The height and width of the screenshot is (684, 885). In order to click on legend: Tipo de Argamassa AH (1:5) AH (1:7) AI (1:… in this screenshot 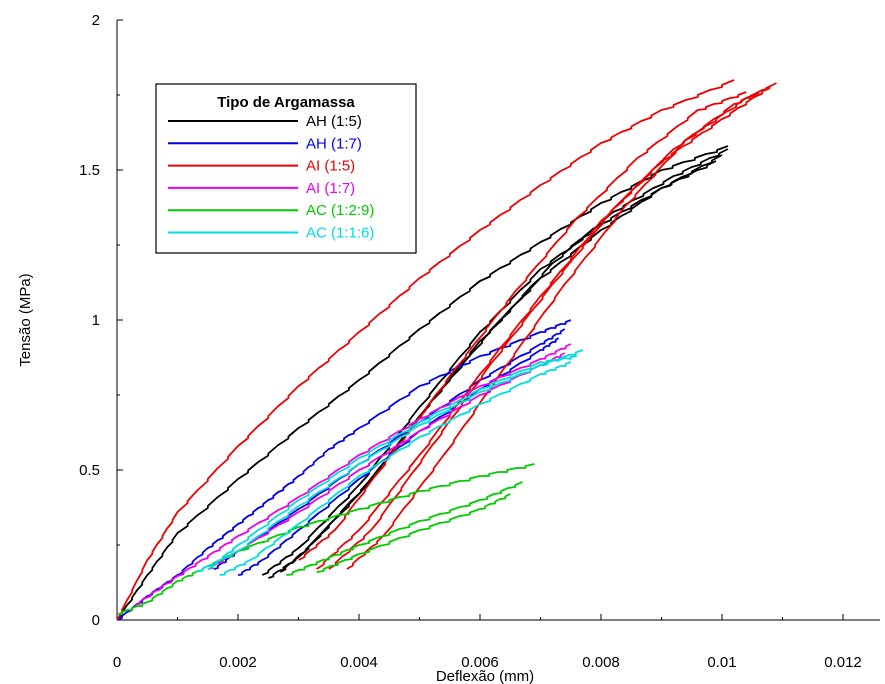, I will do `click(286, 168)`.